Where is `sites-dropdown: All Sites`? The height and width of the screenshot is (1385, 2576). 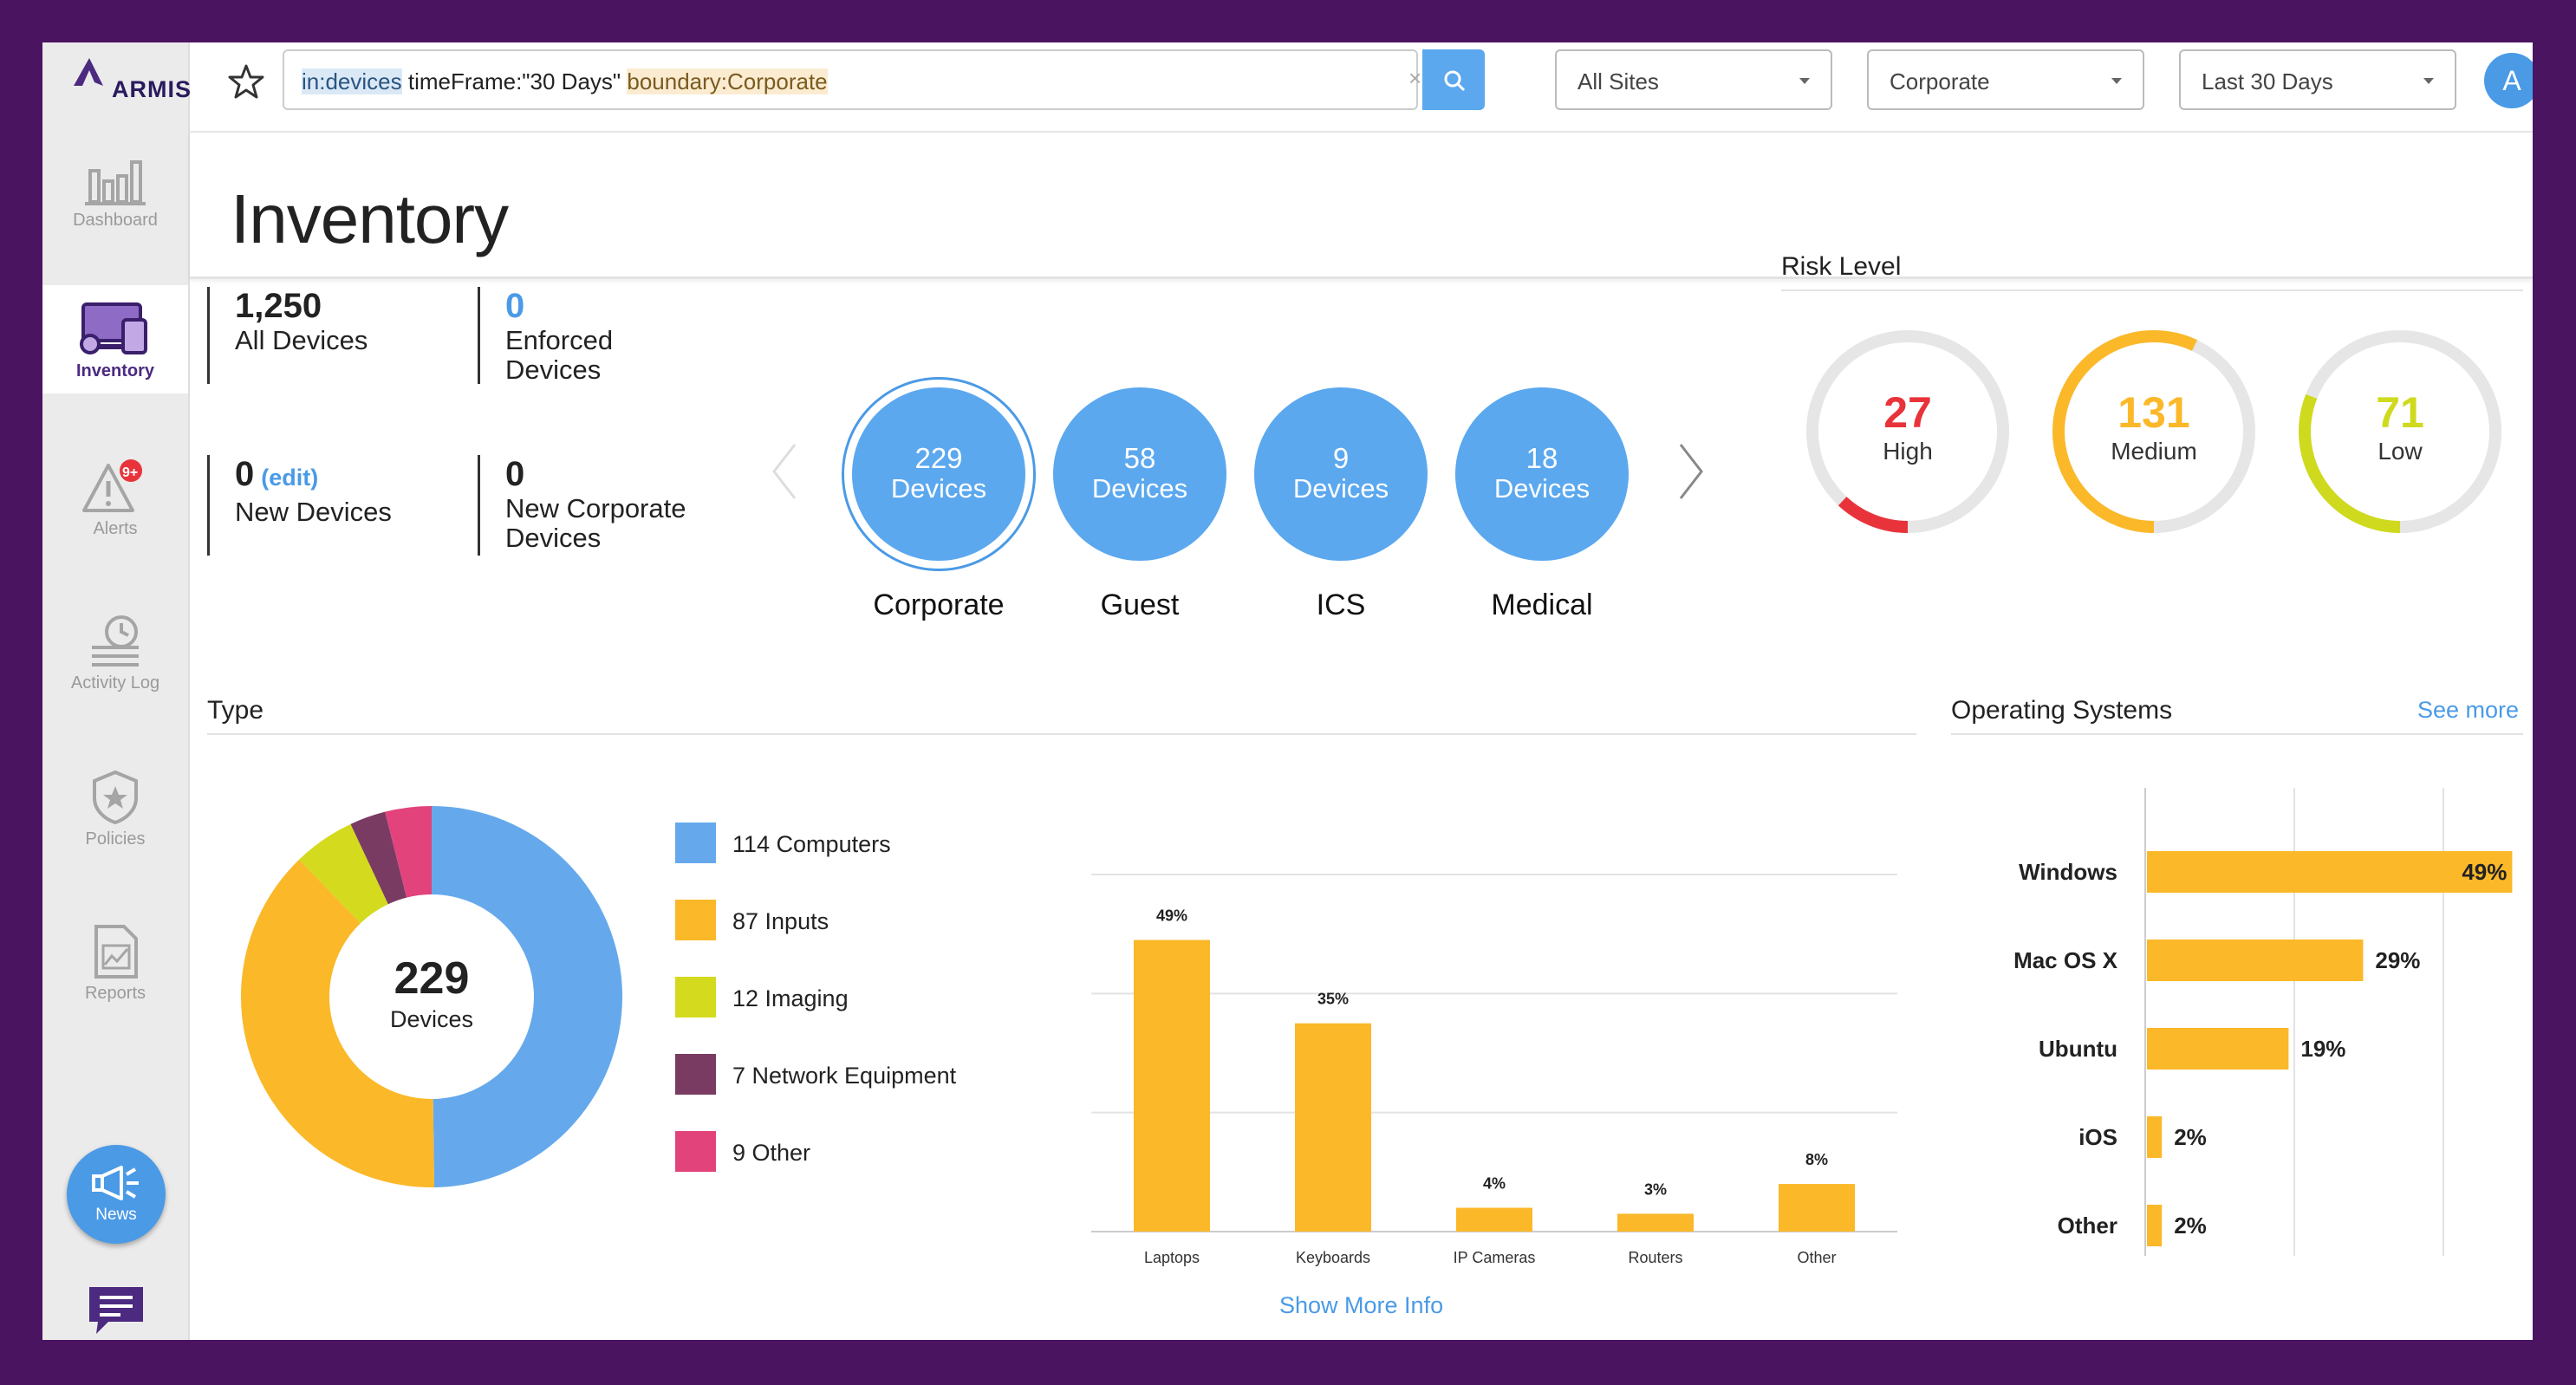
sites-dropdown: All Sites is located at coordinates (1693, 79).